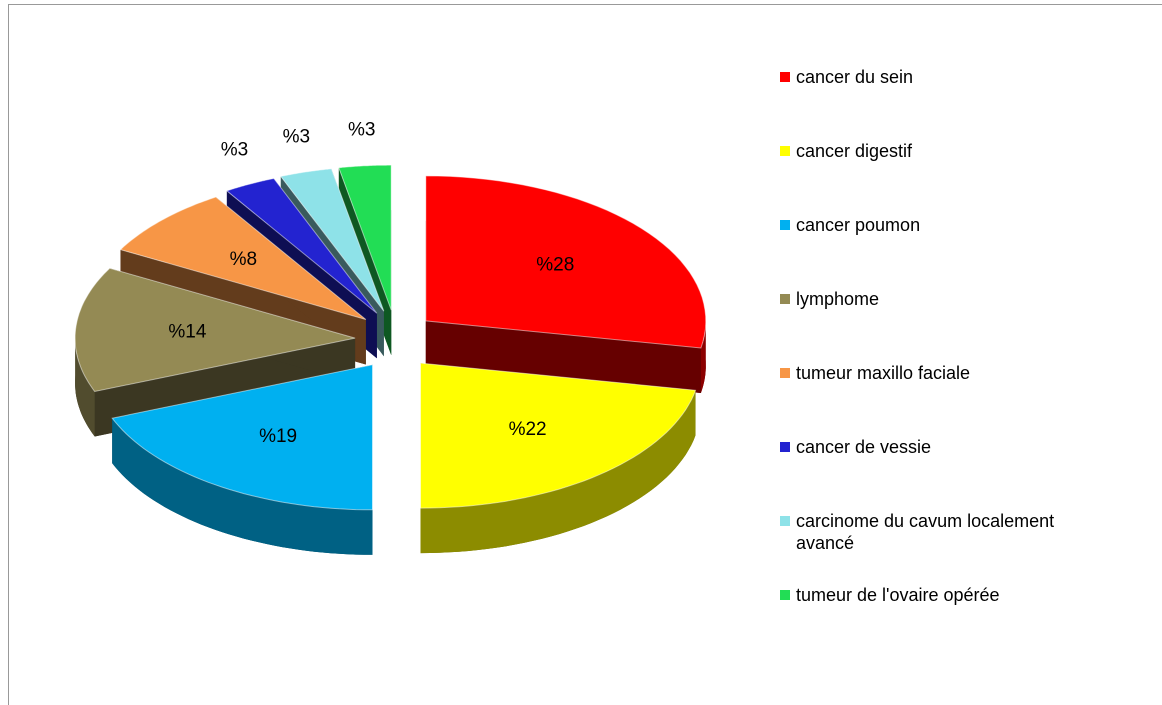 The image size is (1162, 705). Describe the element at coordinates (930, 103) in the screenshot. I see `legend-item: cancer du sein` at that location.